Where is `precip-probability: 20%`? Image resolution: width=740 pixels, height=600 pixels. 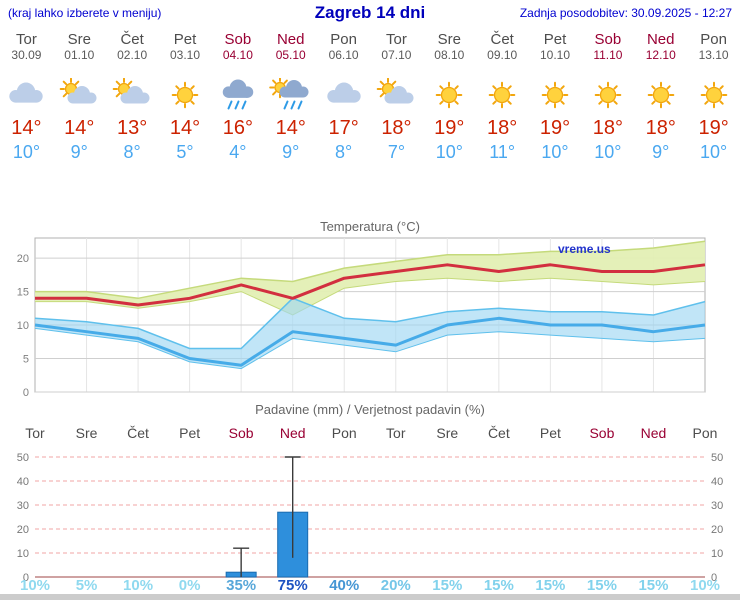
precip-probability: 20% is located at coordinates (395, 585).